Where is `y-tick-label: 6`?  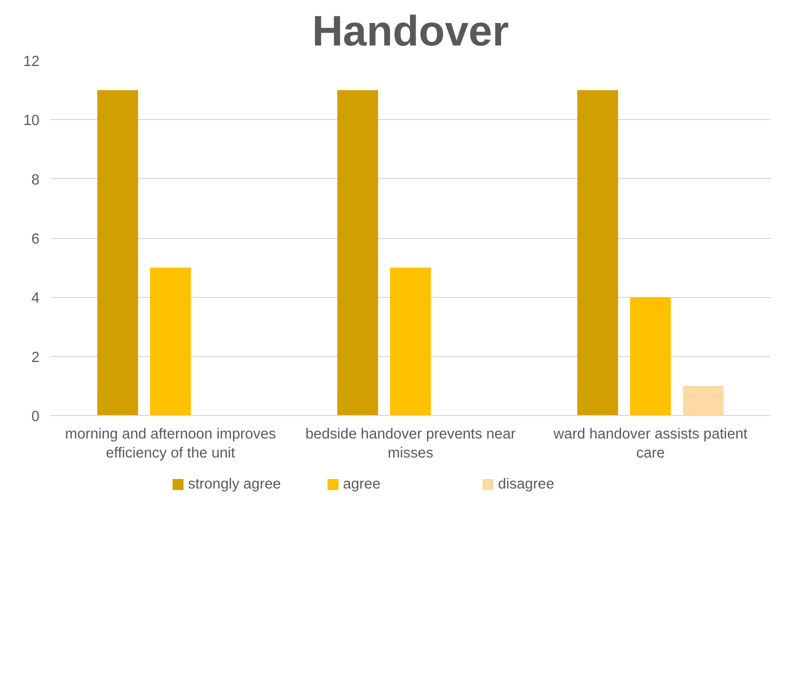
y-tick-label: 6 is located at coordinates (35, 240).